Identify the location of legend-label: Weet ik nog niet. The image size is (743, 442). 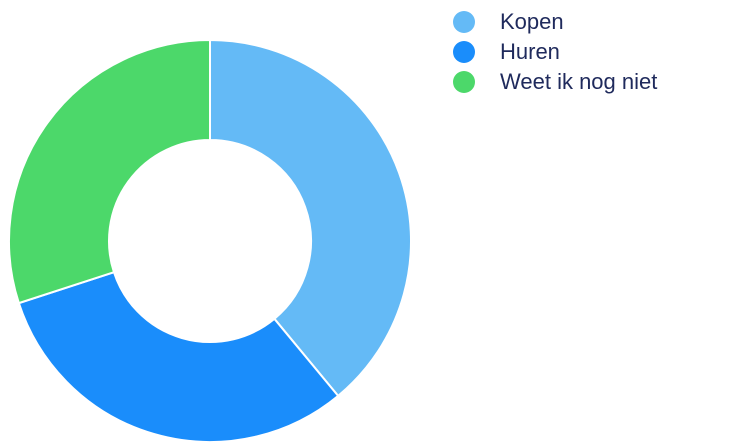
(578, 81).